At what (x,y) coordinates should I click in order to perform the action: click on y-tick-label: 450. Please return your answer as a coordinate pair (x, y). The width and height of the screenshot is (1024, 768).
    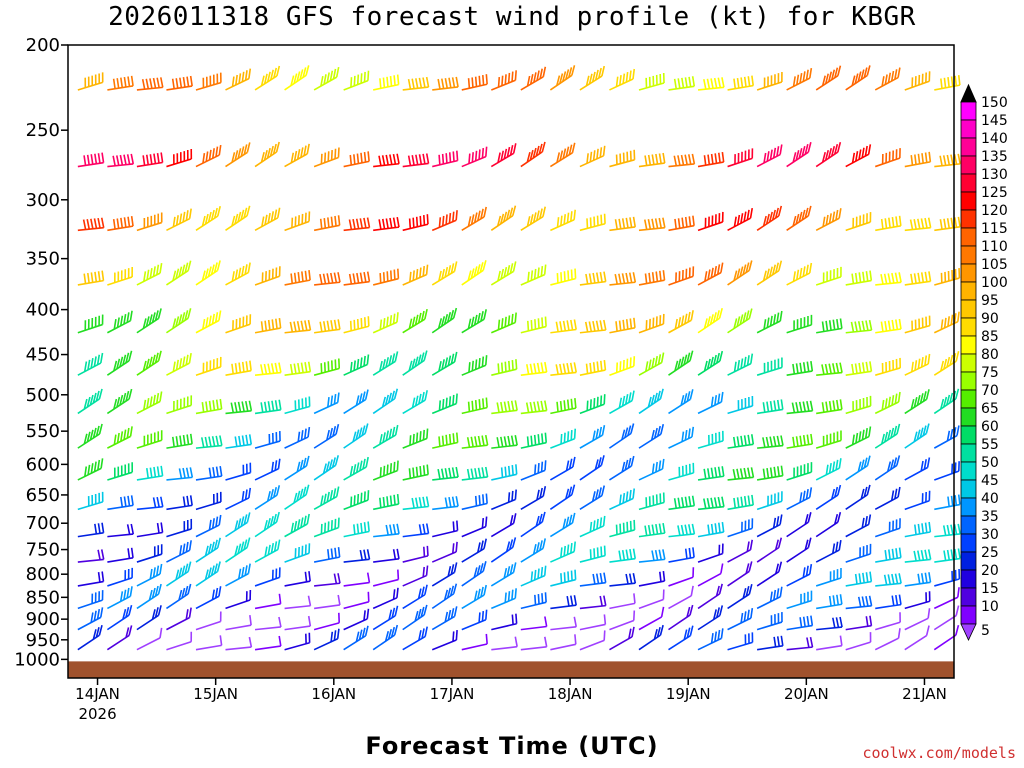
    Looking at the image, I should click on (43, 355).